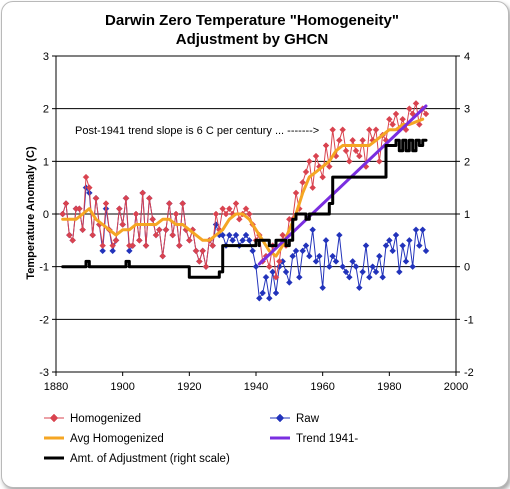  Describe the element at coordinates (46, 215) in the screenshot. I see `y-tick-label-3: 0` at that location.